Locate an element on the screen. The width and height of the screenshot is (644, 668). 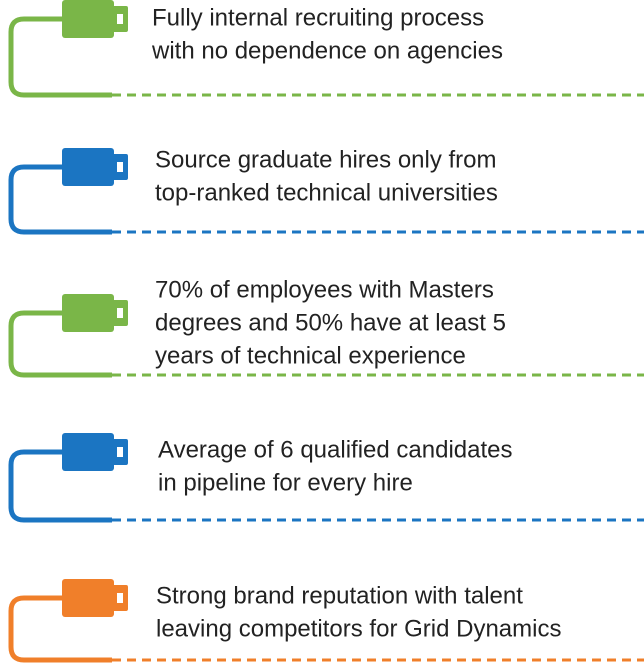
item-text: leaving competitors for Grid Dynamics is located at coordinates (358, 628).